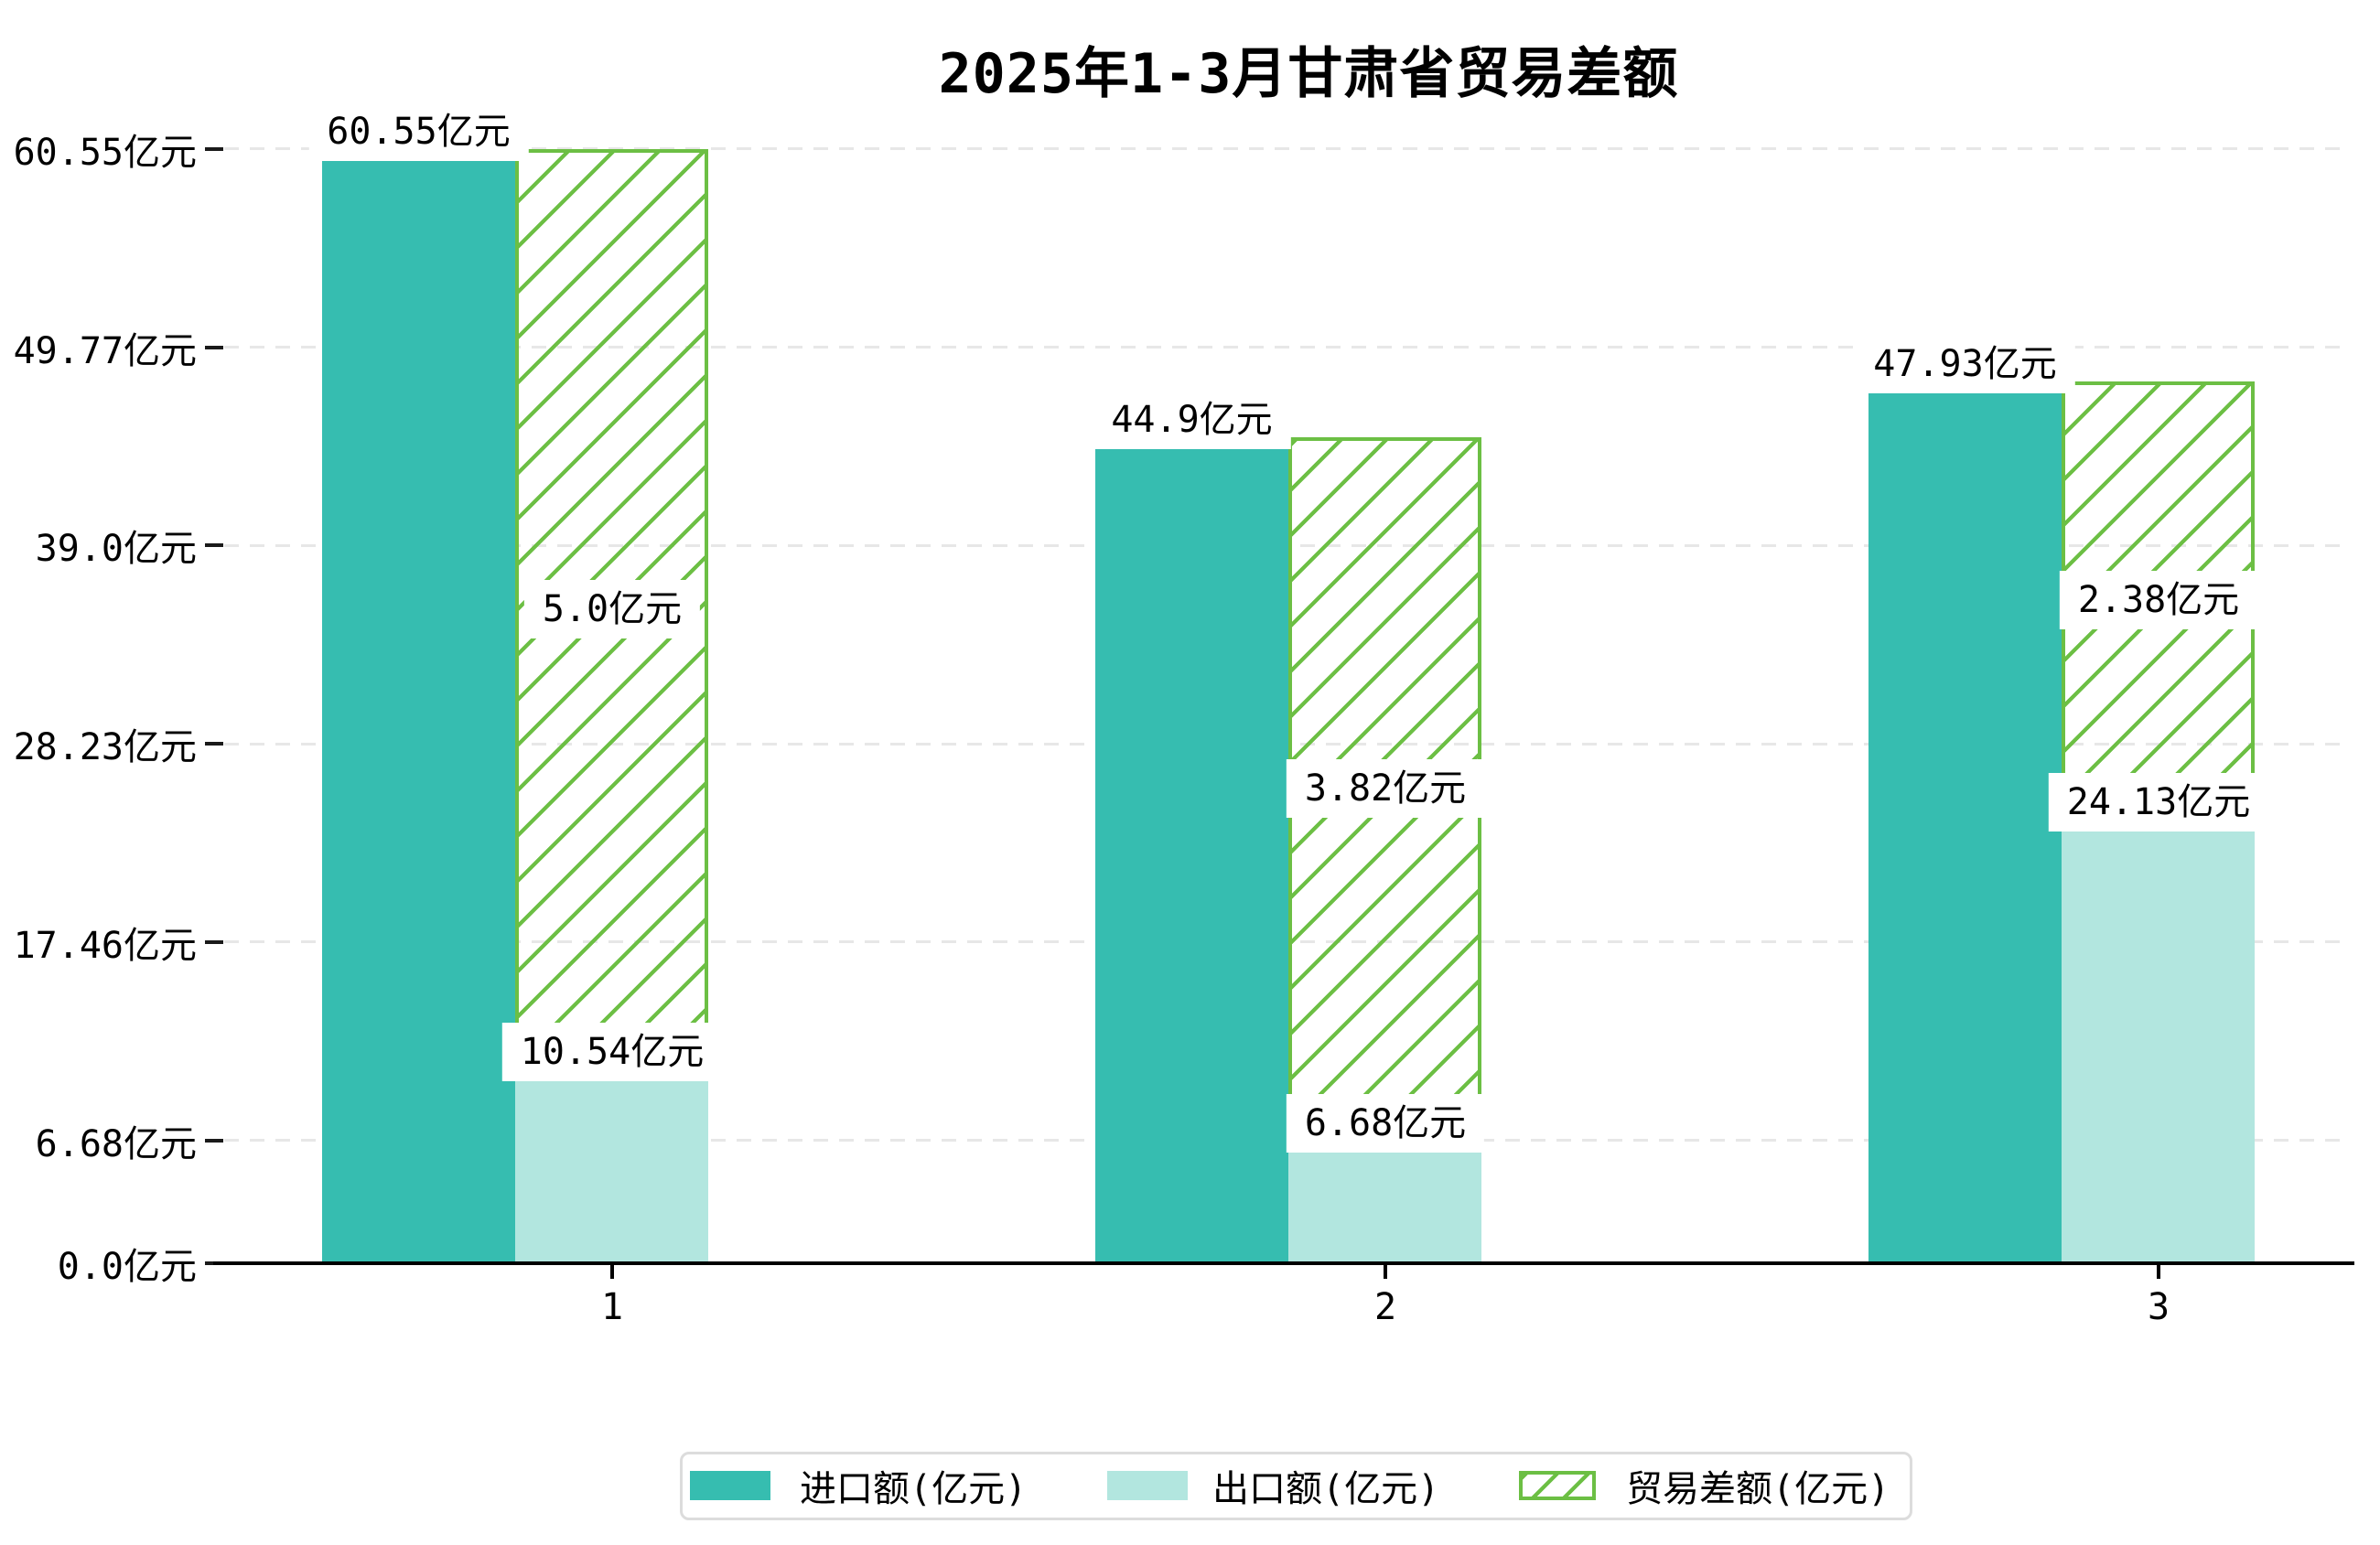 This screenshot has height=1545, width=2380. What do you see at coordinates (730, 1485) in the screenshot?
I see `legend-swatch-import` at bounding box center [730, 1485].